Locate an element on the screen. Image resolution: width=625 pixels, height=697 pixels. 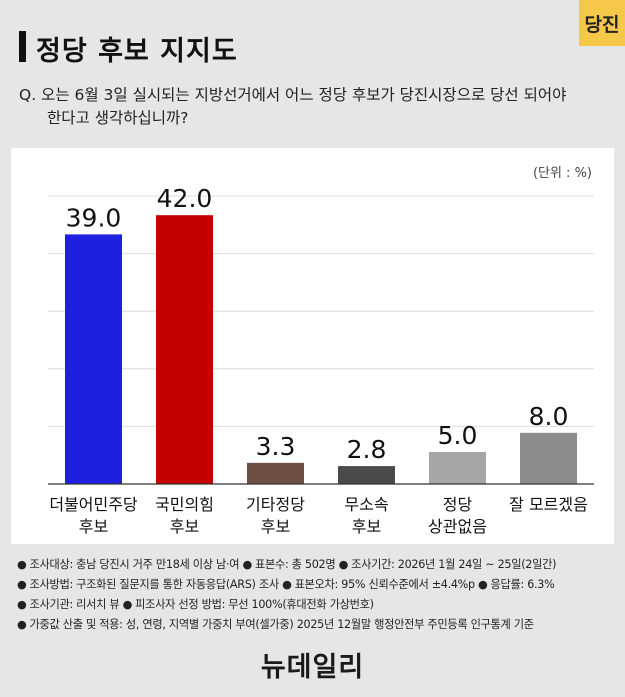
note-item: 피조사자 선정 방법: 무선 100%(휴대전화 가상번호) is located at coordinates (254, 604).